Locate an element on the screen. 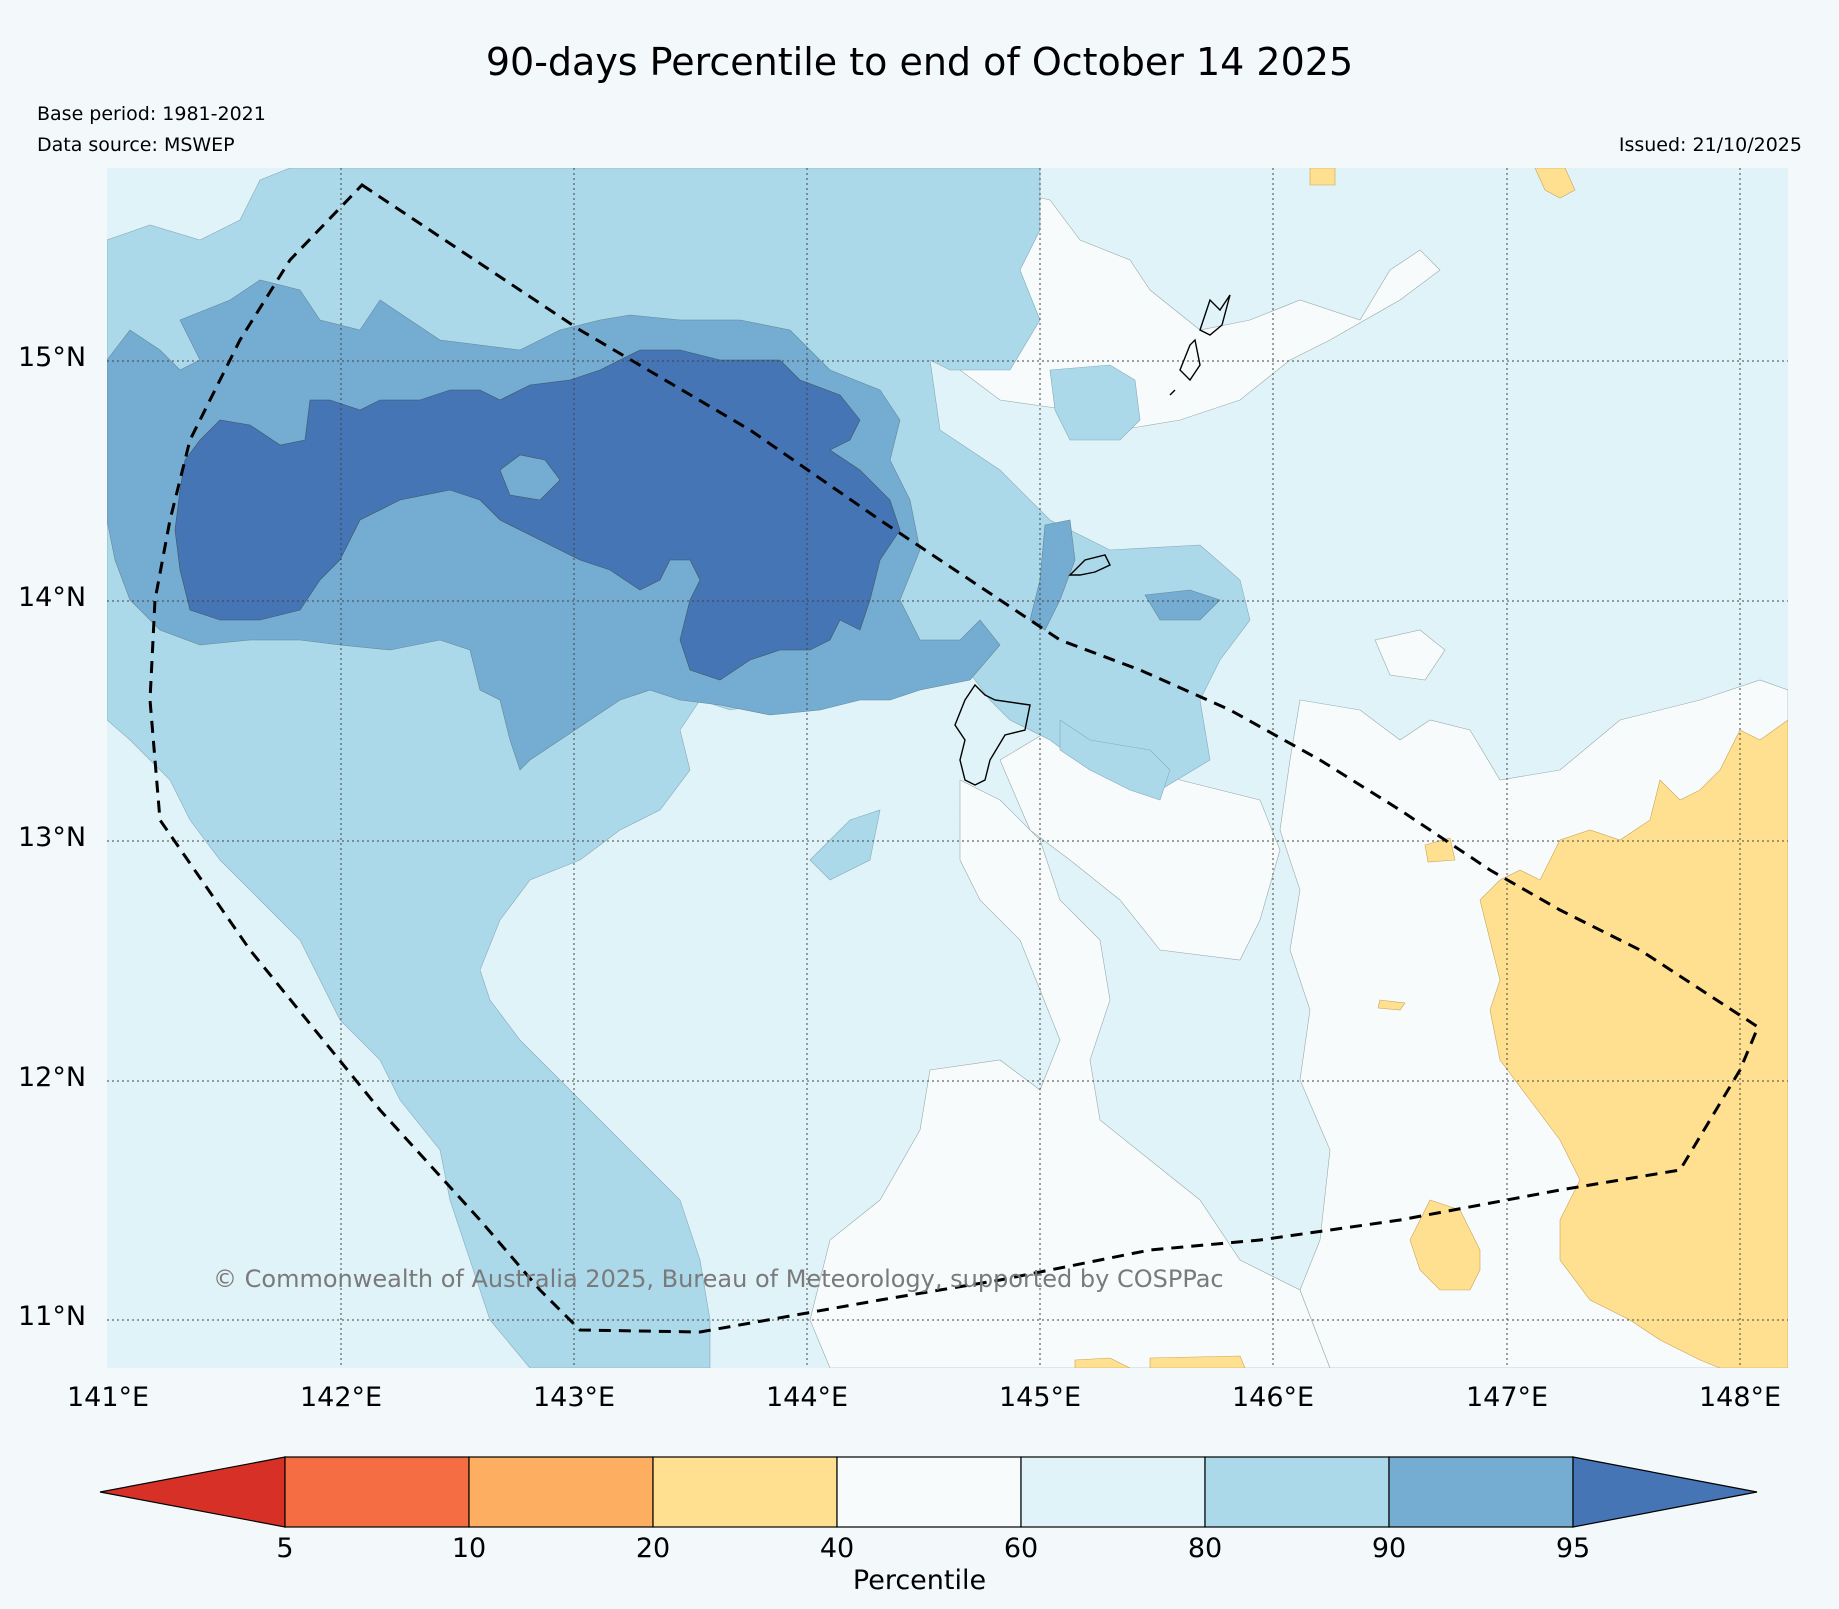  lon-tick-143: 143°E is located at coordinates (574, 1397).